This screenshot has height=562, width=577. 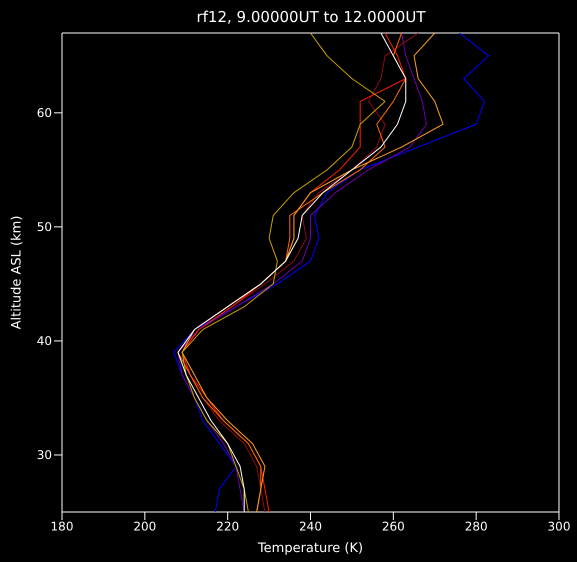 What do you see at coordinates (44, 341) in the screenshot?
I see `y-tick-label: 40` at bounding box center [44, 341].